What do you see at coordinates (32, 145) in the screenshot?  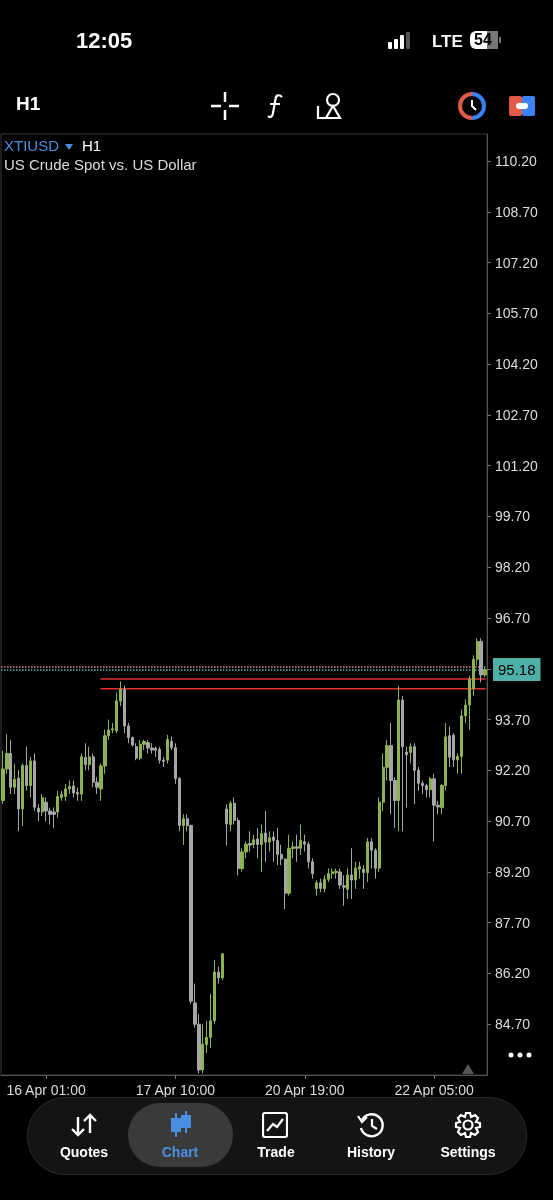 I see `chart-title: XTIUSD` at bounding box center [32, 145].